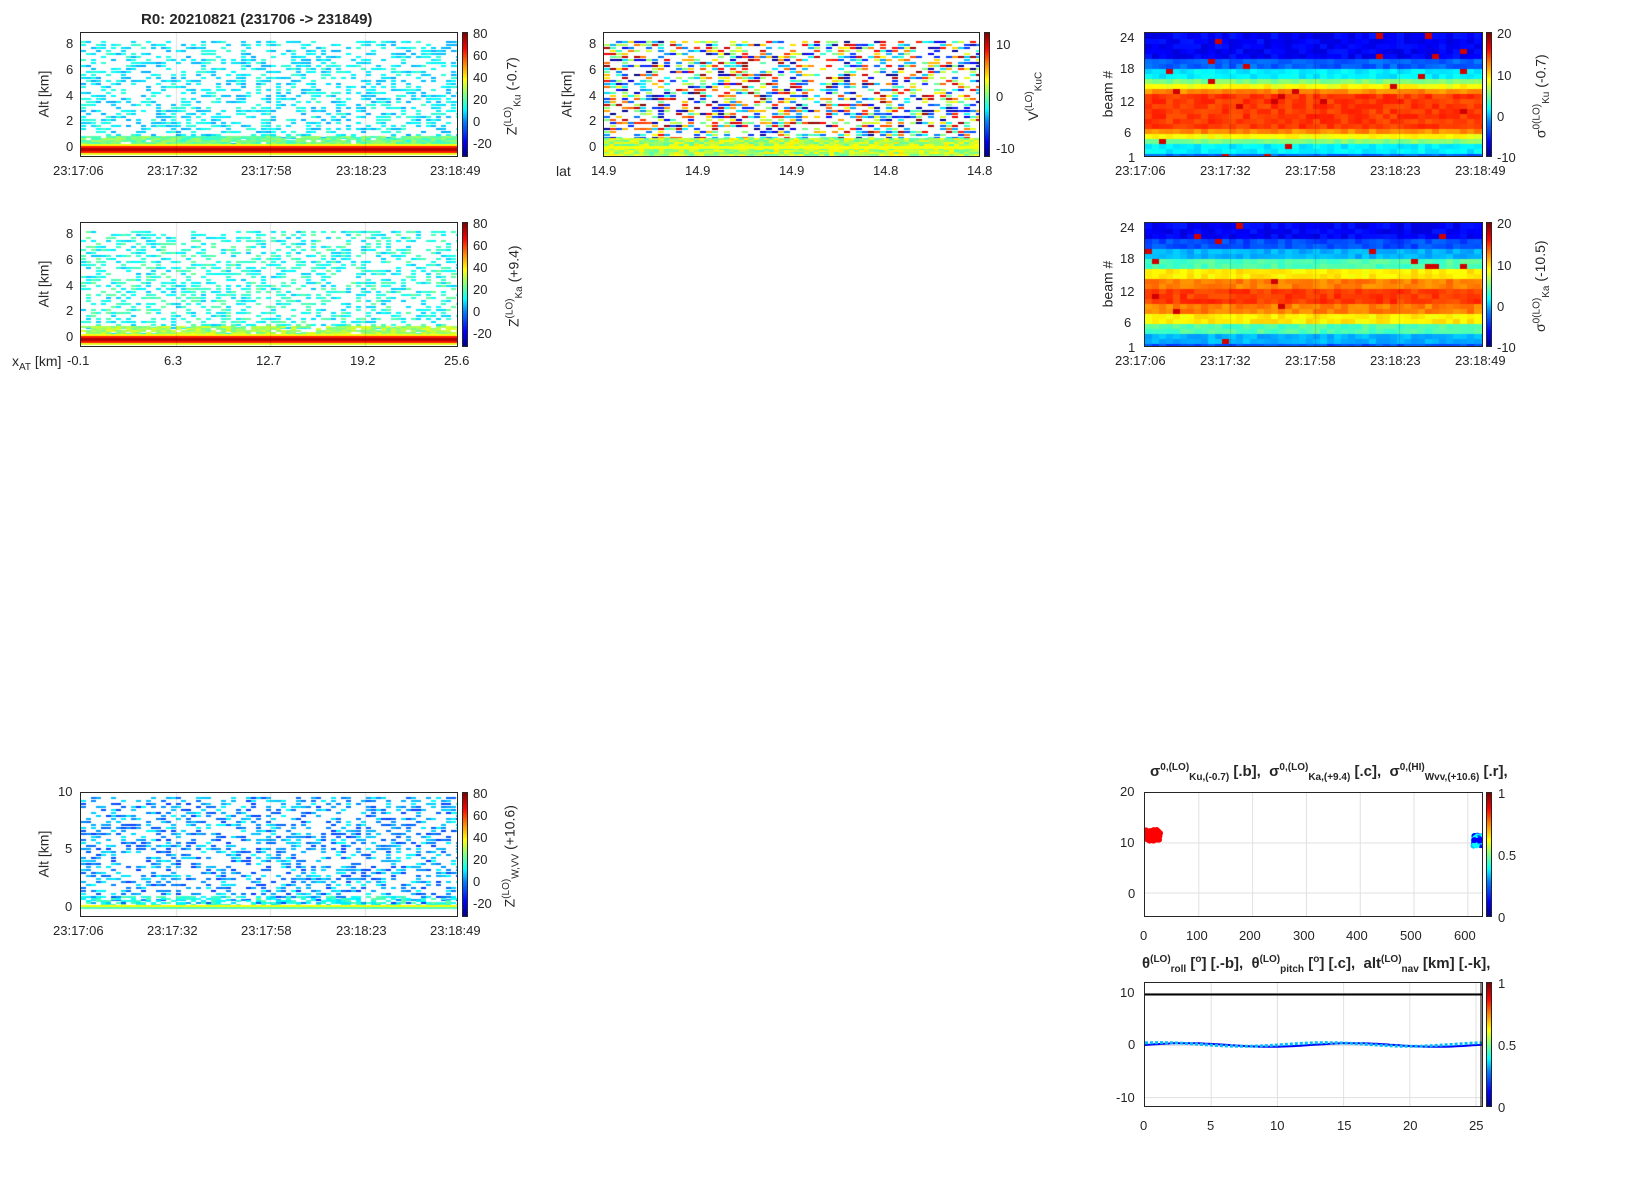  I want to click on zw-xtick: 23:17:06, so click(78, 930).